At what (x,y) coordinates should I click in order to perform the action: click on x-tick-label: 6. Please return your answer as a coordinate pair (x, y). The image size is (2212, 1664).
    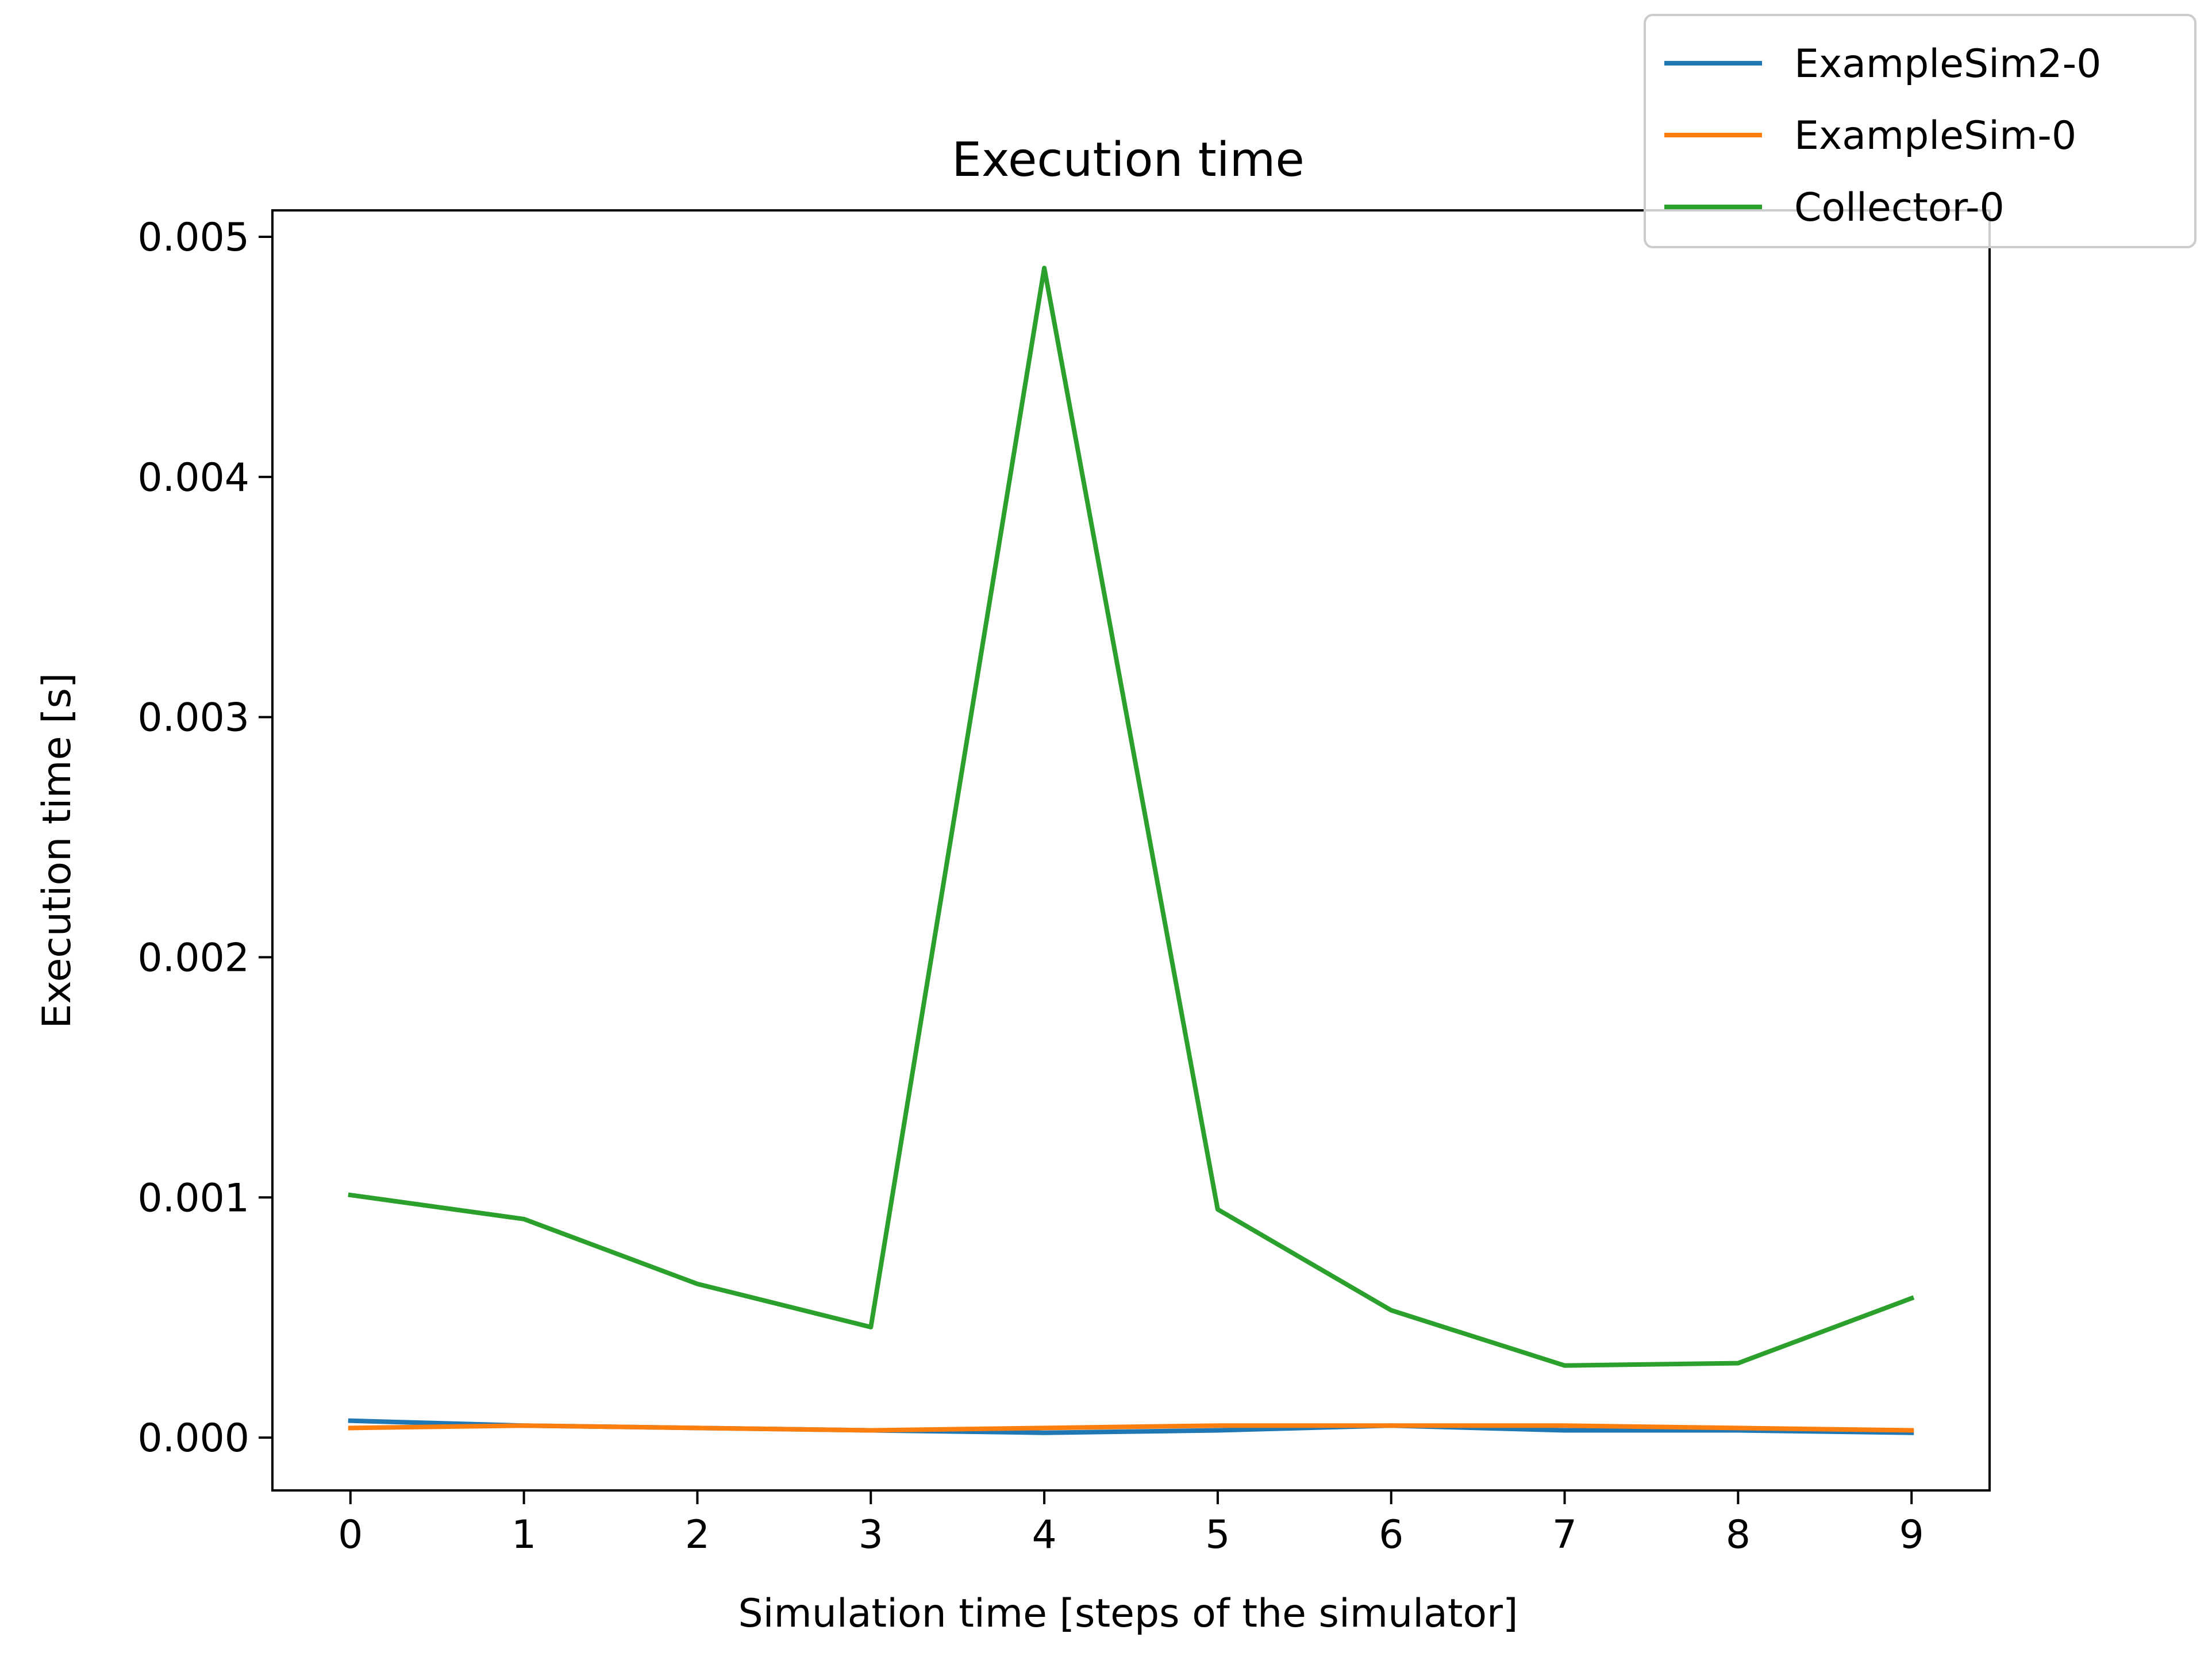
    Looking at the image, I should click on (1391, 1535).